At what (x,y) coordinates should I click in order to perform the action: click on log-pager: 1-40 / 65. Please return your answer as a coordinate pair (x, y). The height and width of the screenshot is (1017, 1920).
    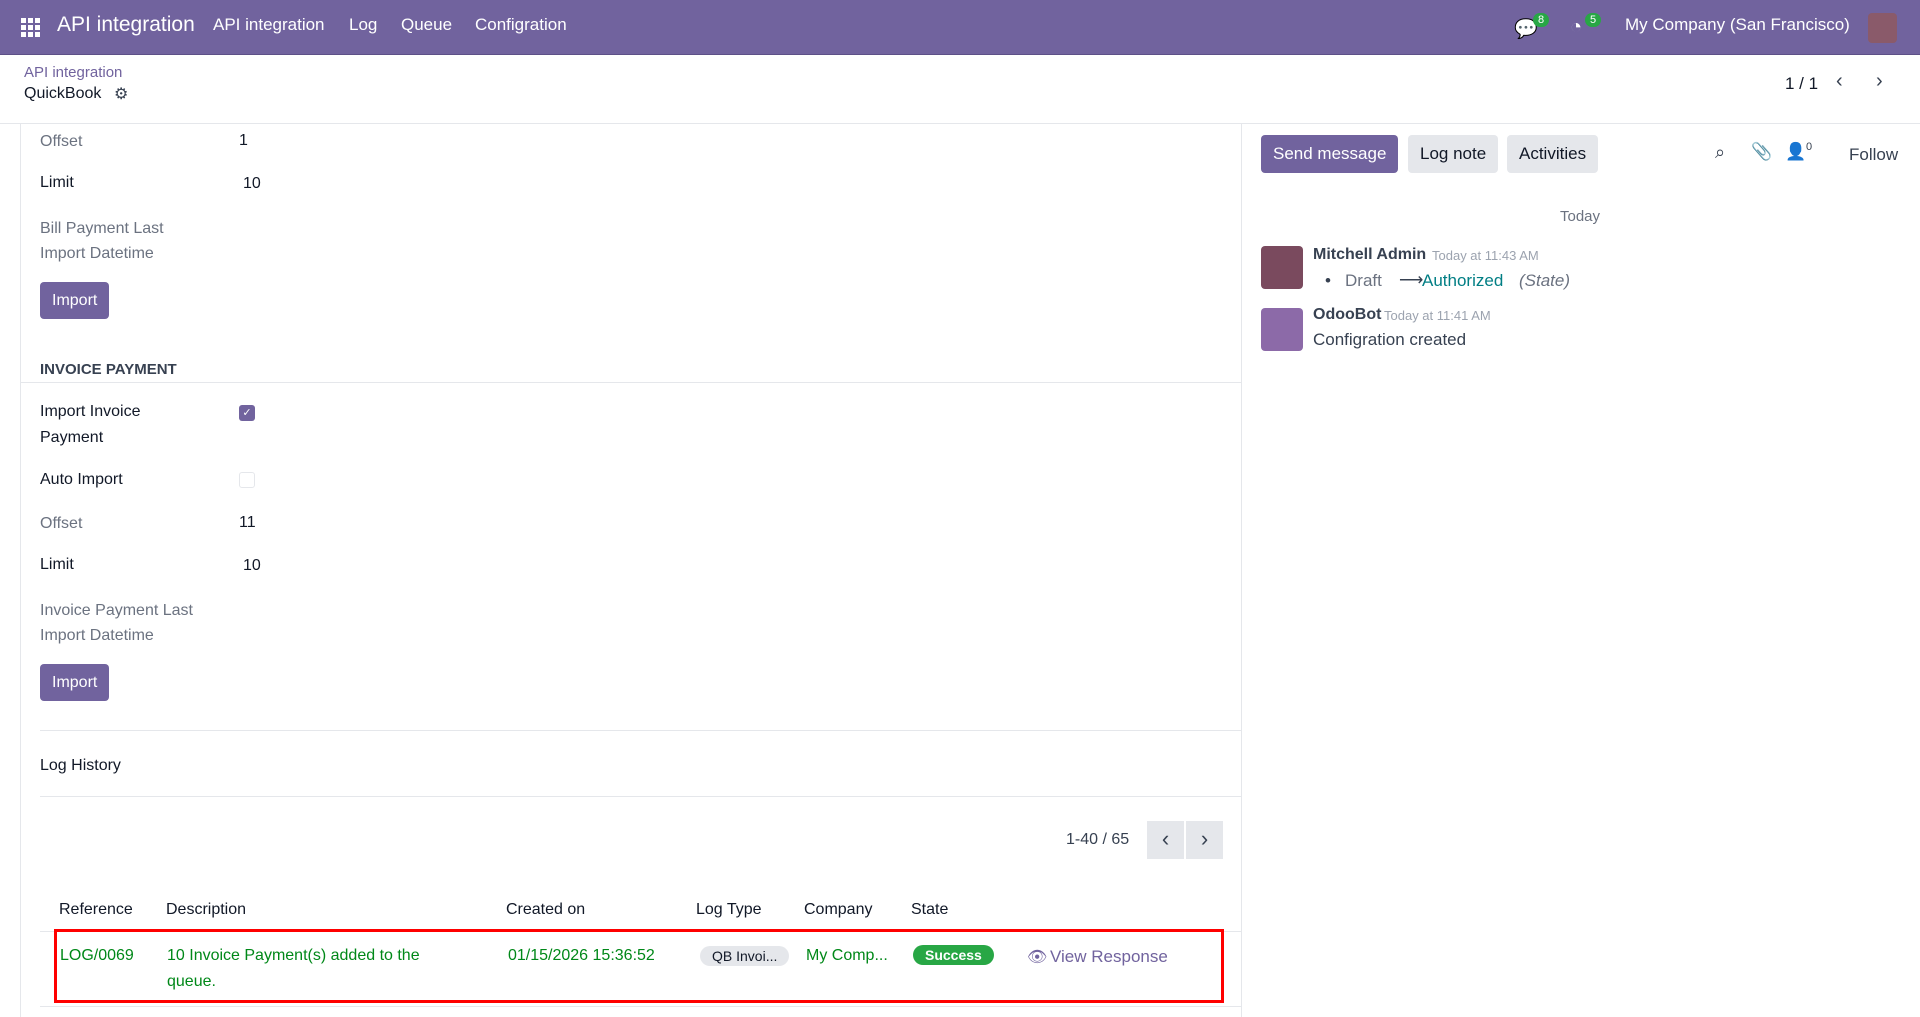
    Looking at the image, I should click on (1098, 839).